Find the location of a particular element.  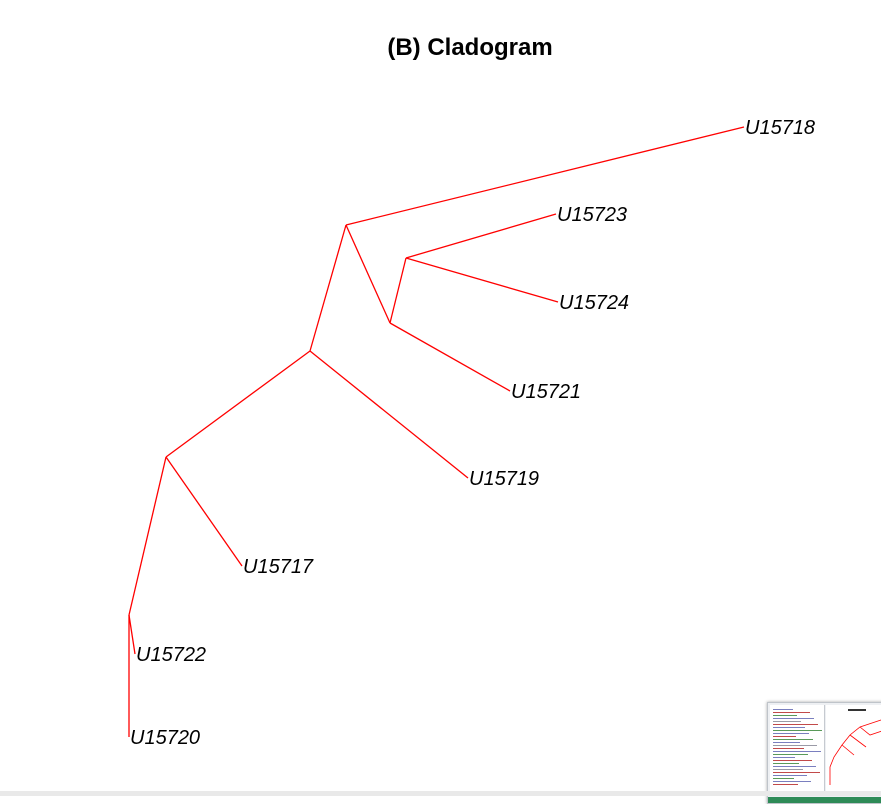

tip-label-u15724: U15724 is located at coordinates (594, 303).